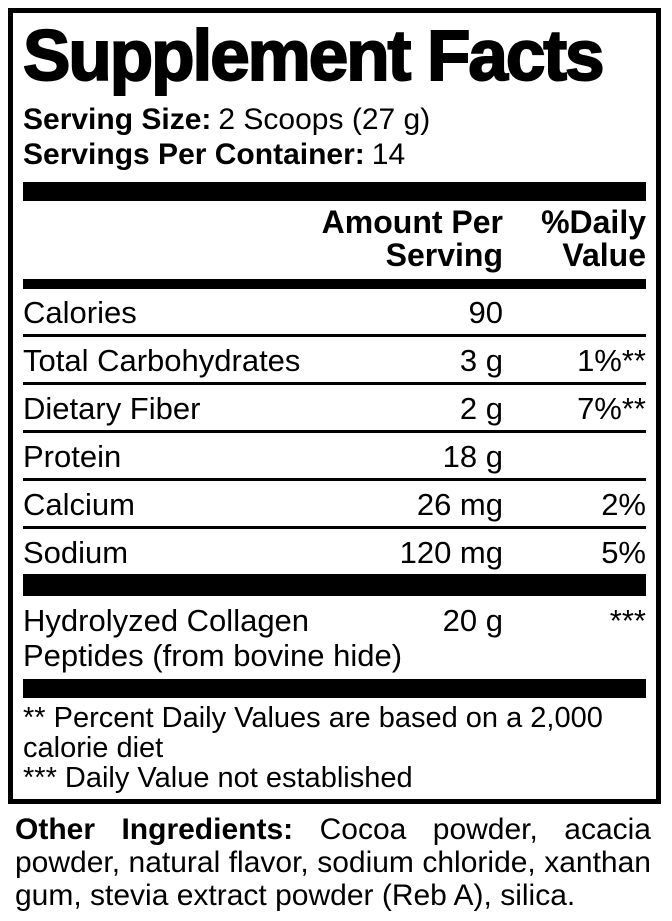 This screenshot has height=921, width=672. What do you see at coordinates (627, 620) in the screenshot?
I see `nutrient-dv: ***` at bounding box center [627, 620].